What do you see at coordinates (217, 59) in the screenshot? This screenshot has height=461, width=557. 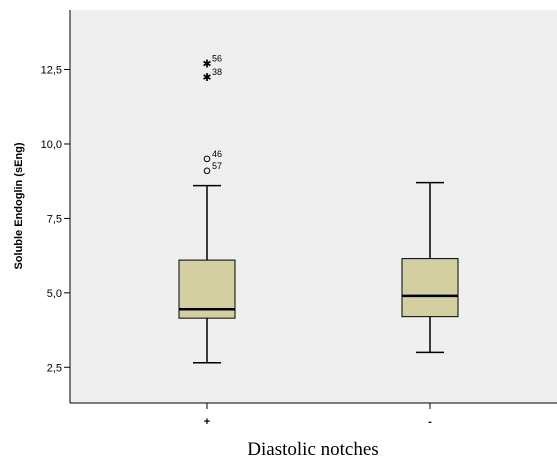 I see `outlier-label: 56` at bounding box center [217, 59].